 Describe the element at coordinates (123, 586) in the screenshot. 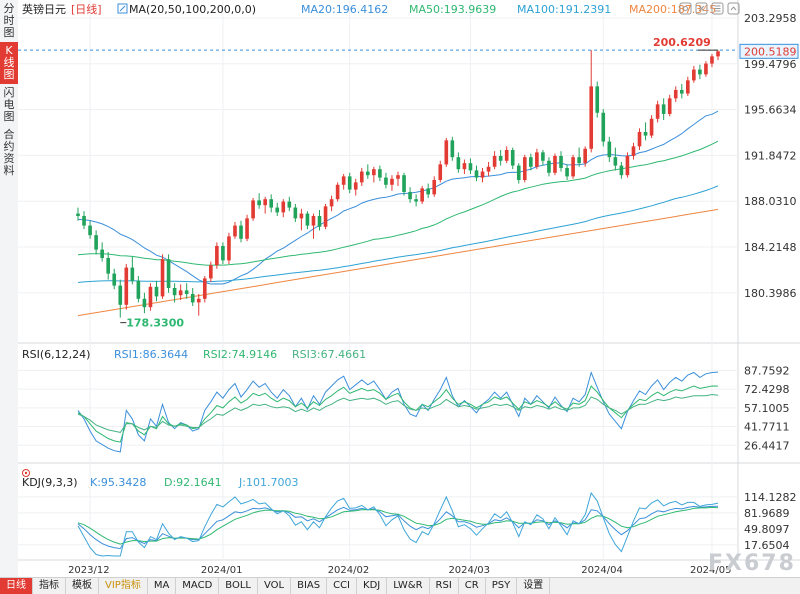

I see `toolbar-item-3: VIP指标` at that location.